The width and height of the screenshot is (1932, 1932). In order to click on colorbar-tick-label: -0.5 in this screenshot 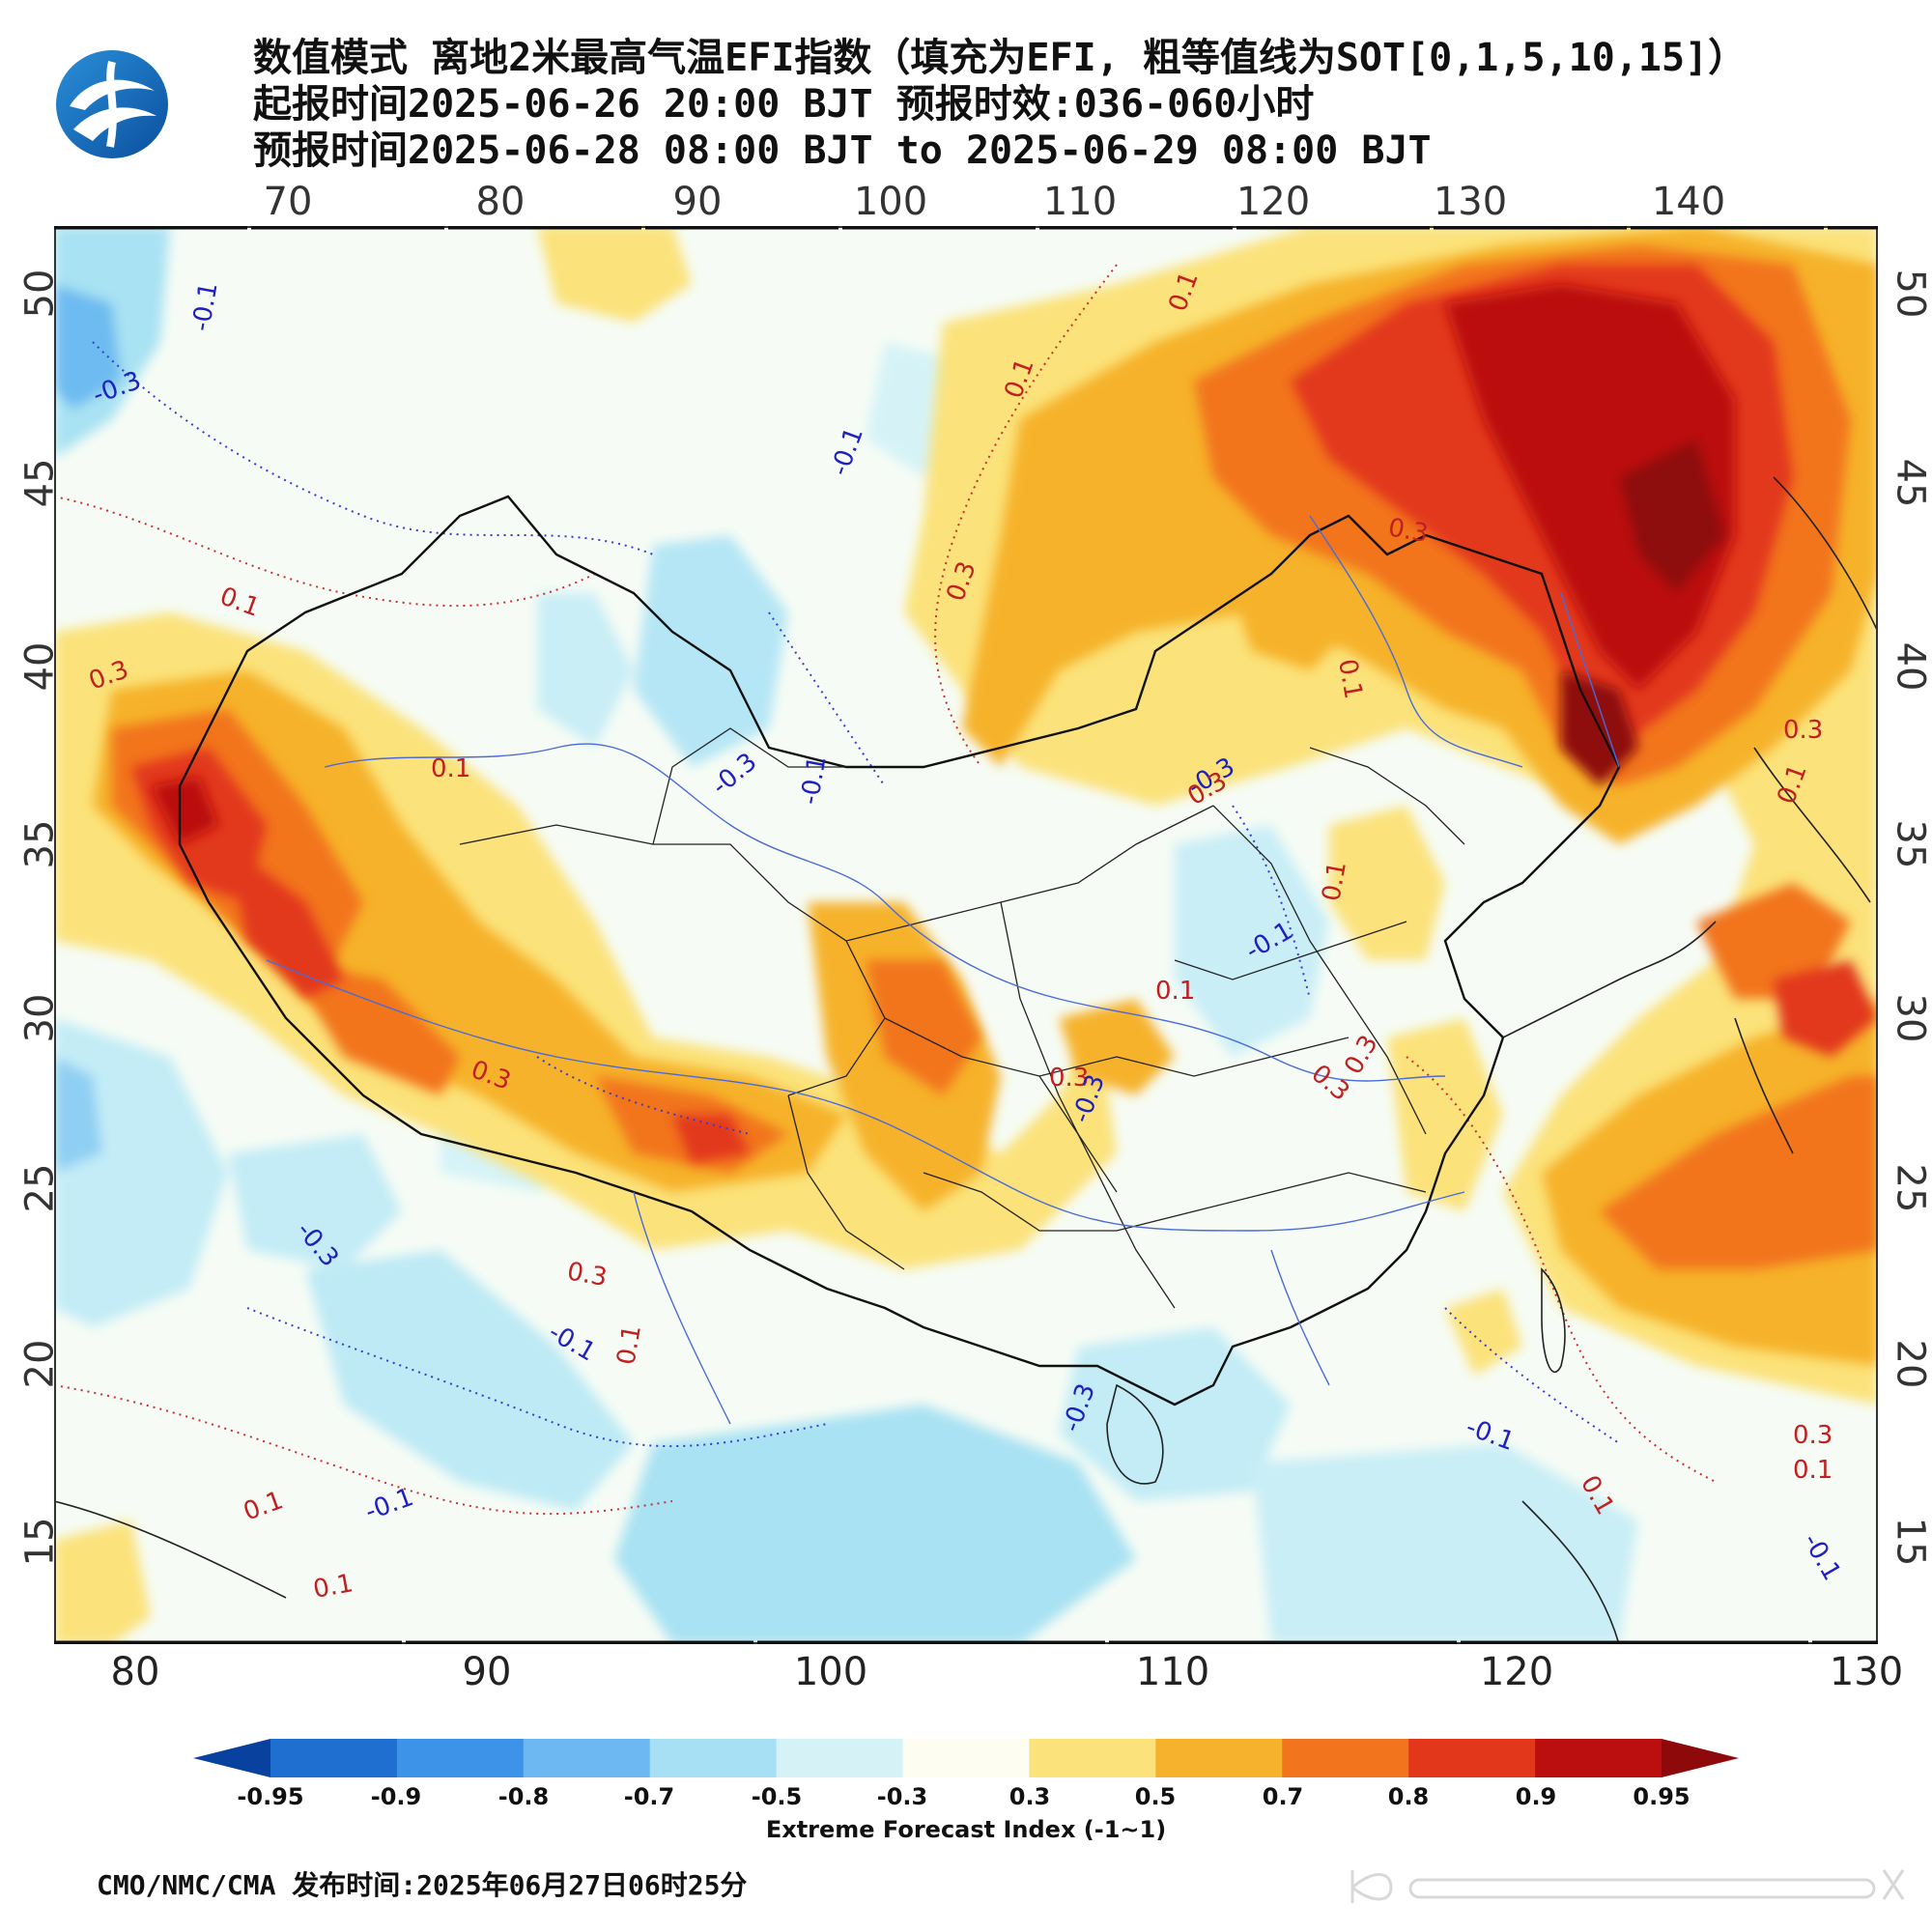, I will do `click(777, 1796)`.